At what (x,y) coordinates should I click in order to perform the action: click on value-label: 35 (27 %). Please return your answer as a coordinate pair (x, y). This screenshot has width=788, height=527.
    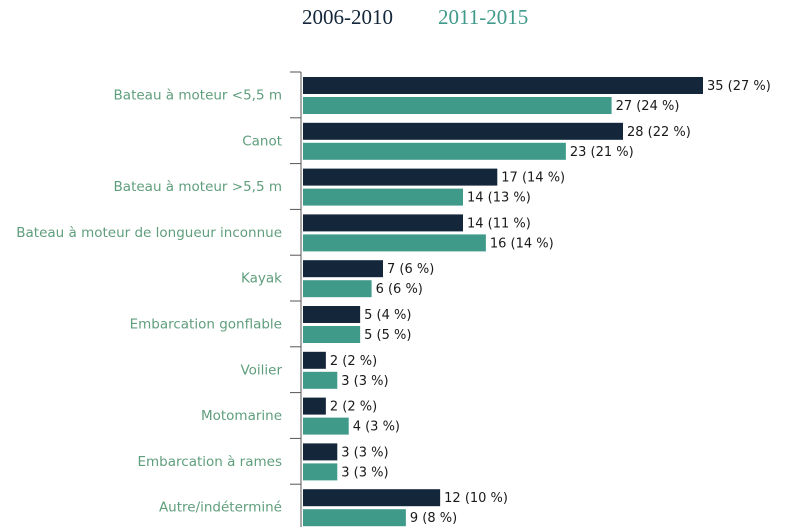
    Looking at the image, I should click on (739, 86).